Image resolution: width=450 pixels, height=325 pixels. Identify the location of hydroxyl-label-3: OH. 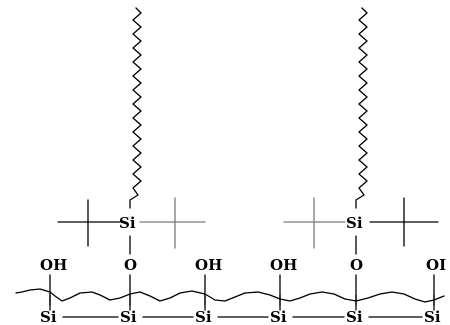
(283, 265).